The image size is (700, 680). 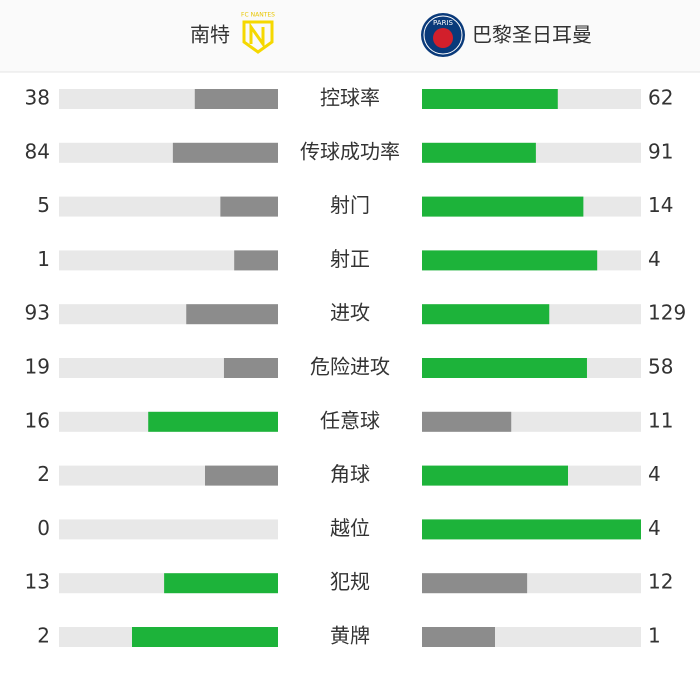 What do you see at coordinates (350, 36) in the screenshot?
I see `header-bg` at bounding box center [350, 36].